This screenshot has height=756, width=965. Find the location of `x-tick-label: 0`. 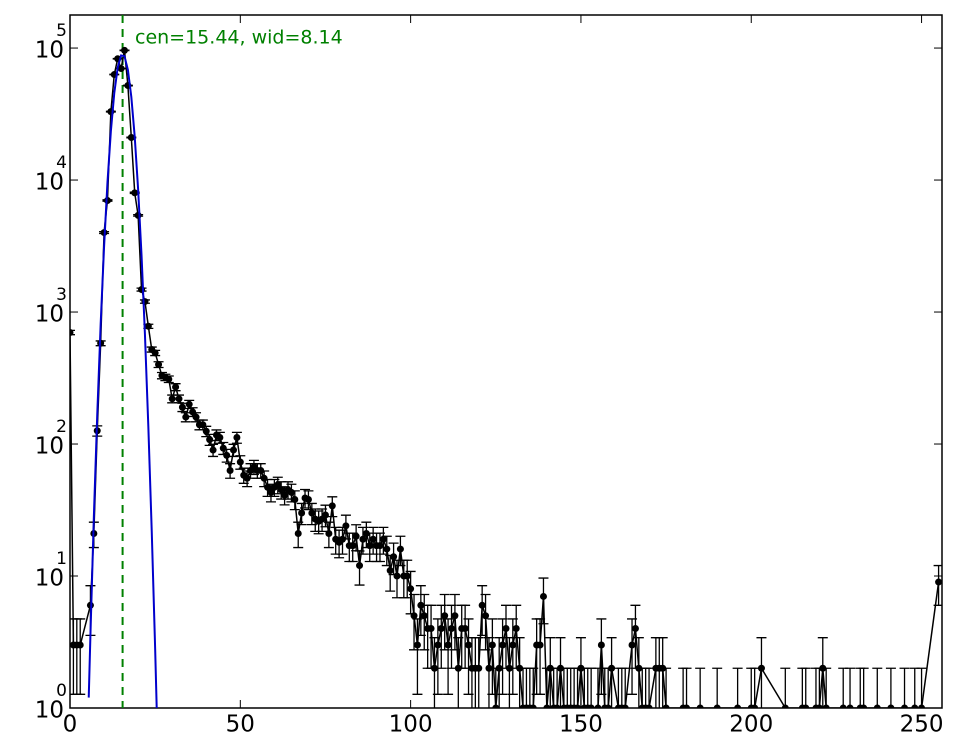

x-tick-label: 0 is located at coordinates (70, 725).